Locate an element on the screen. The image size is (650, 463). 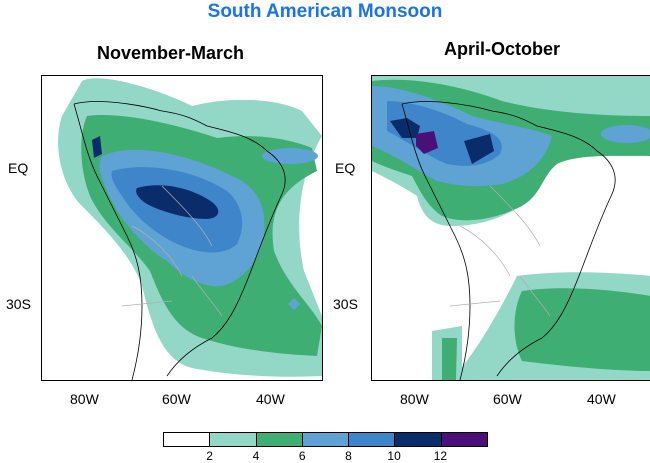
legend-label: 10 is located at coordinates (394, 456).